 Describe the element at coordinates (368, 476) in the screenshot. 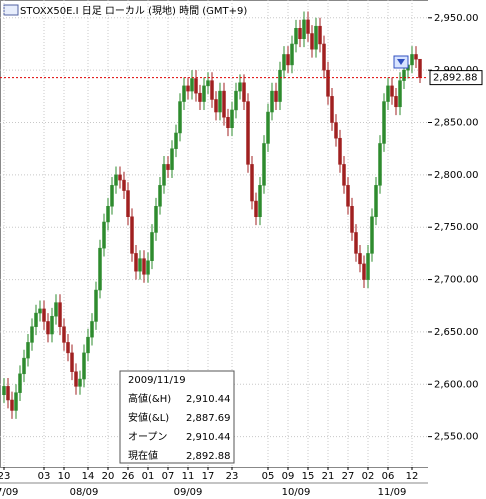

I see `x-tick-label: 02` at that location.